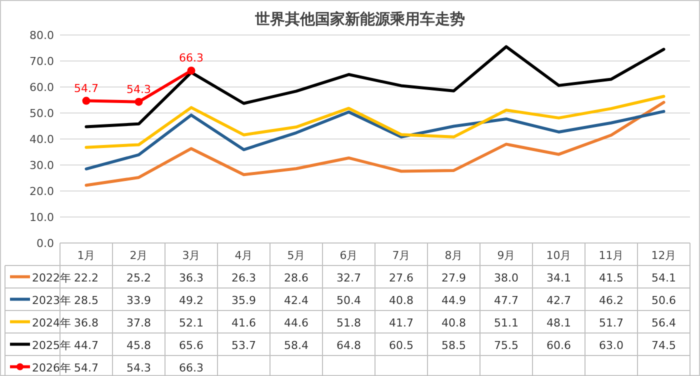 The width and height of the screenshot is (700, 376). I want to click on text: 41.6, so click(244, 323).